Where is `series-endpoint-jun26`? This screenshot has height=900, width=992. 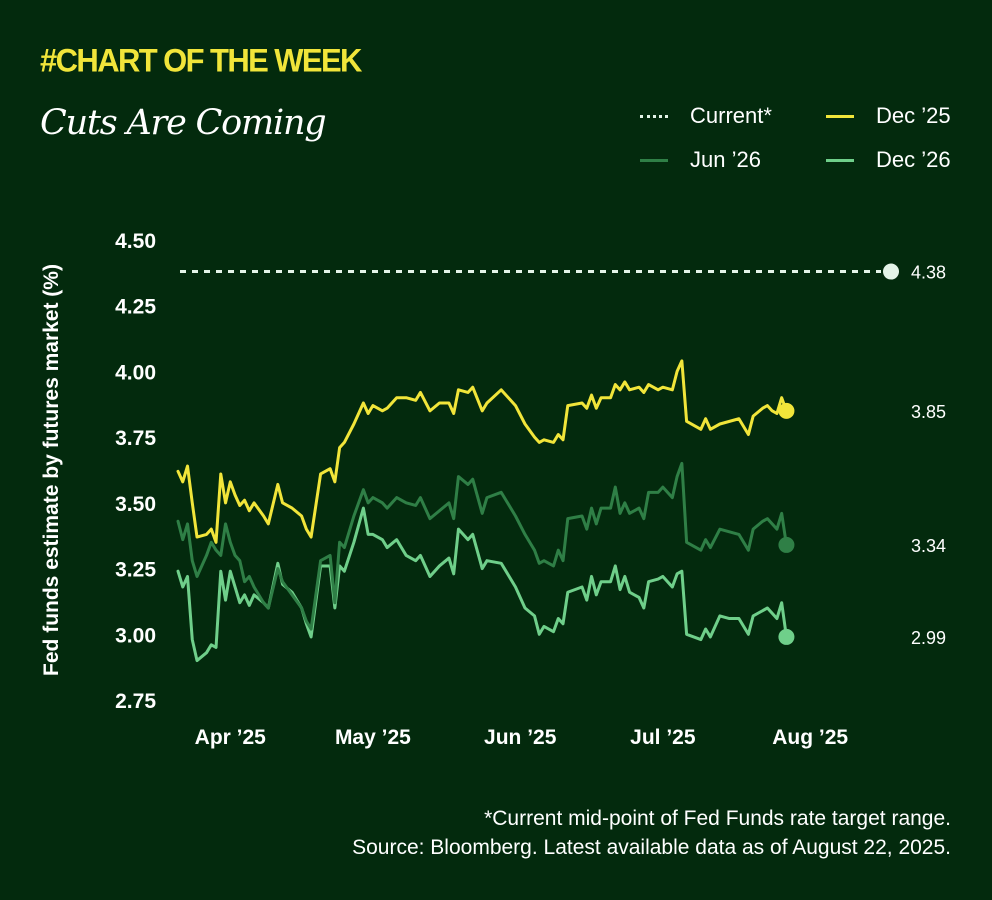
series-endpoint-jun26 is located at coordinates (786, 544).